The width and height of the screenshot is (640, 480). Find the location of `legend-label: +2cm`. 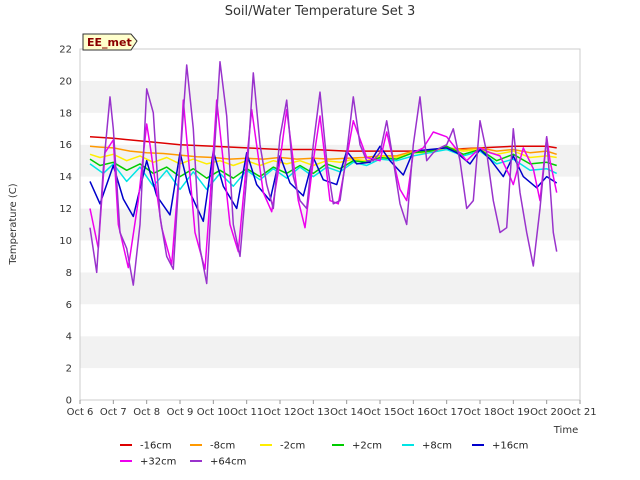

legend-label: +2cm is located at coordinates (367, 446).